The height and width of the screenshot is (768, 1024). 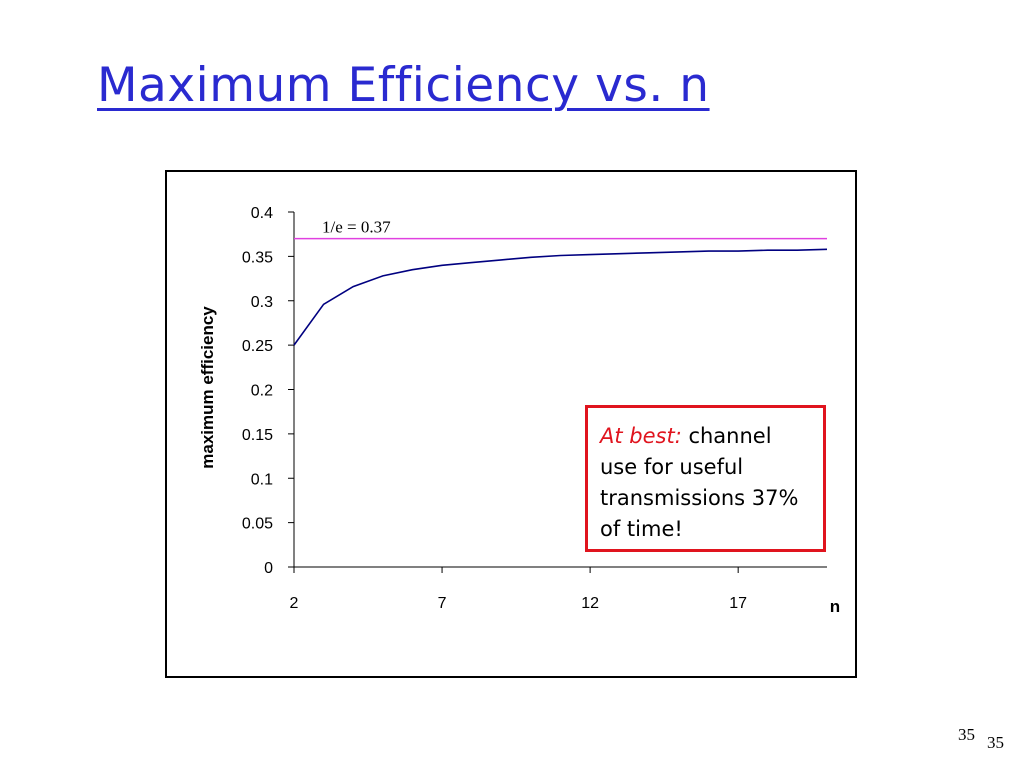 I want to click on y-tick-label: 0.05, so click(x=257, y=524).